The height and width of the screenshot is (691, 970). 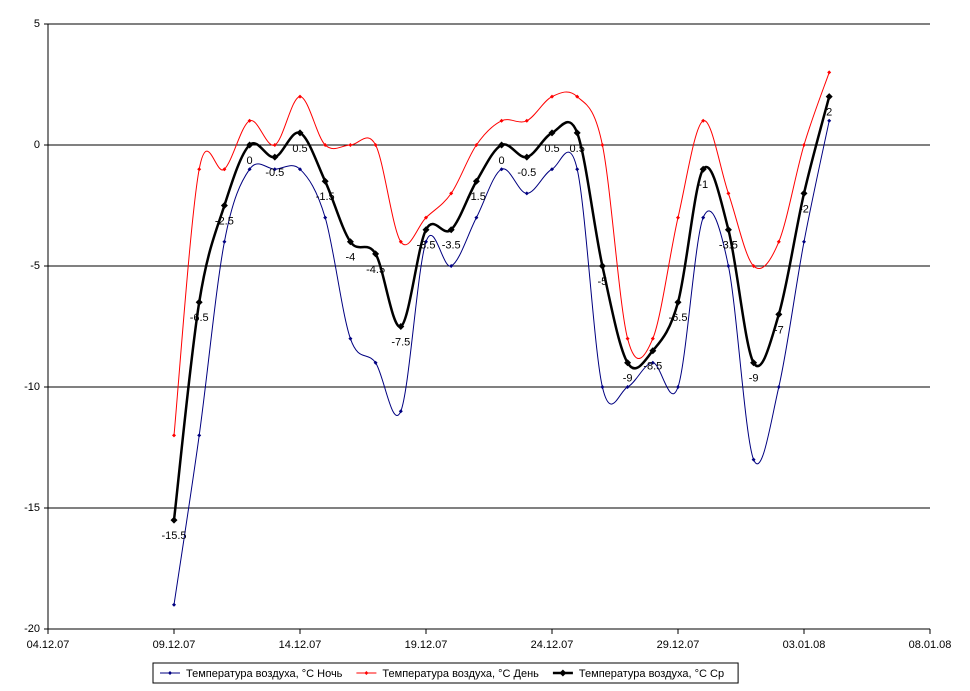 I want to click on legend-box, so click(x=445, y=673).